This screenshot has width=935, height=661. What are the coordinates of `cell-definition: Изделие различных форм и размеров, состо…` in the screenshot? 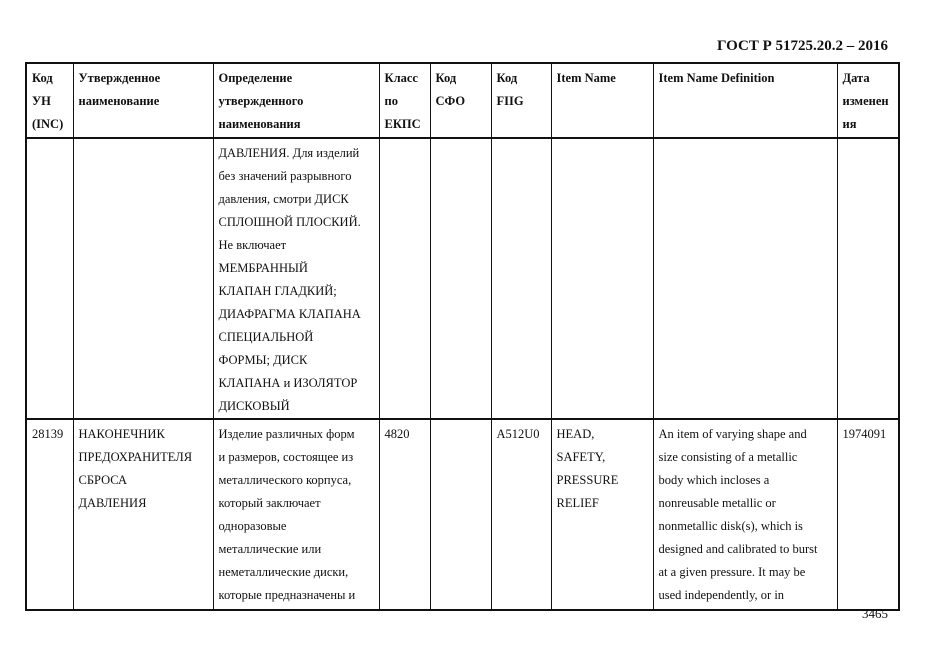 It's located at (296, 514).